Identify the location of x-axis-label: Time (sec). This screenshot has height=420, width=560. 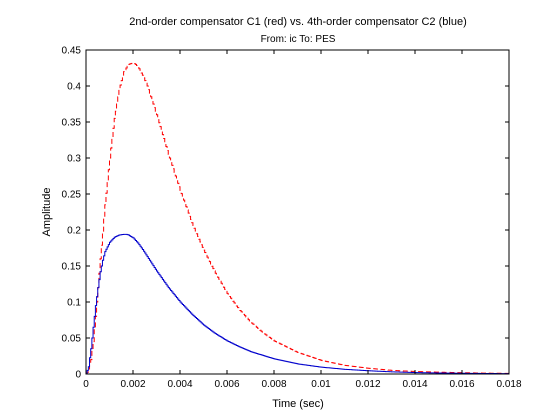
(298, 404).